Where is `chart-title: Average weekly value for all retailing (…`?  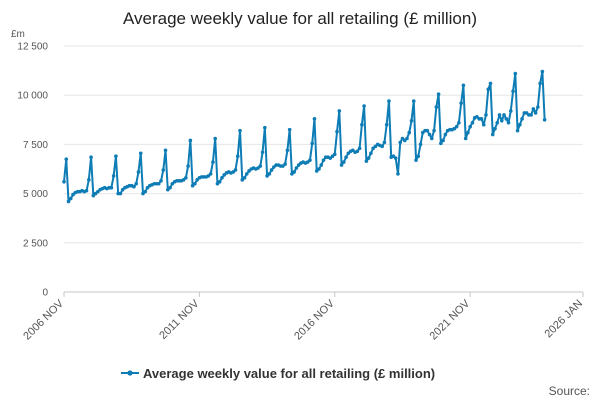
chart-title: Average weekly value for all retailing (… is located at coordinates (300, 18).